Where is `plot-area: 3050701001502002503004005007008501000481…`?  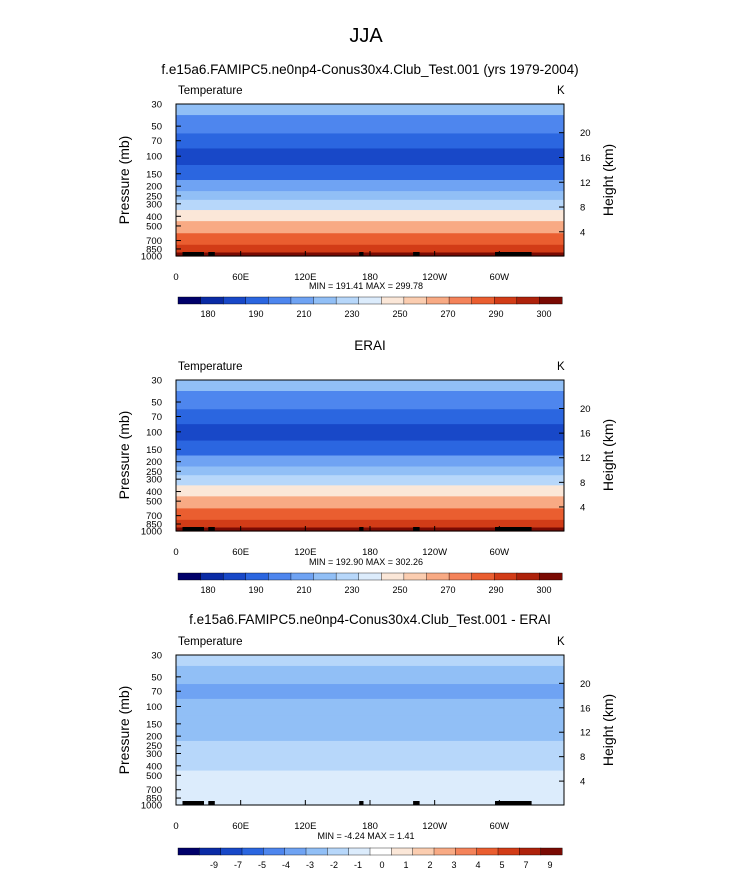 plot-area: 3050701001502002503004005007008501000481… is located at coordinates (366, 742).